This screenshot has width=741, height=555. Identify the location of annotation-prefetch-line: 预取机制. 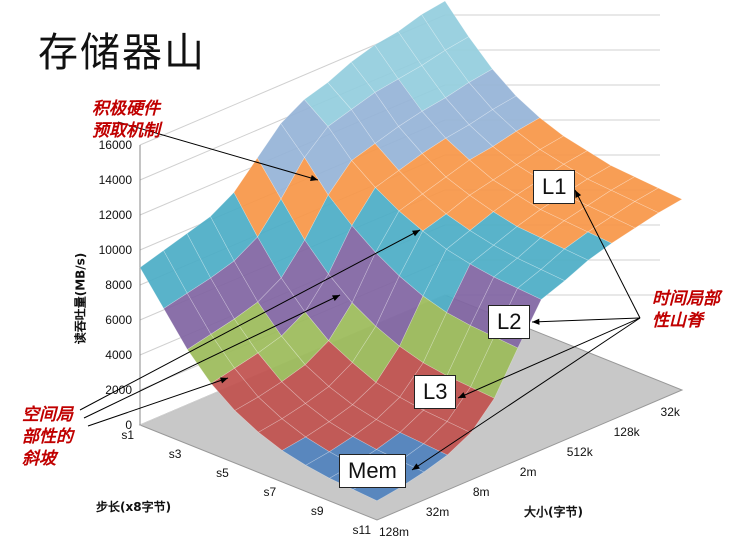
(126, 131).